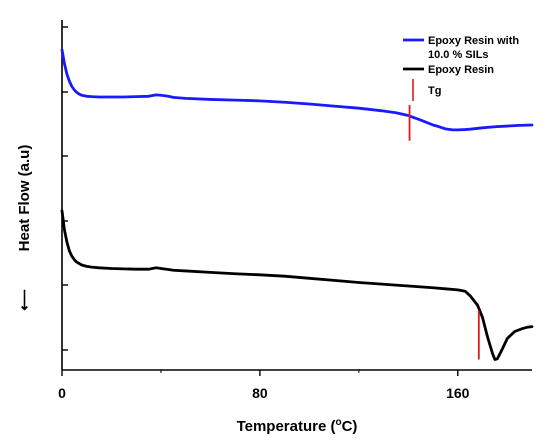 This screenshot has height=446, width=550. Describe the element at coordinates (444, 227) in the screenshot. I see `tg-markers` at that location.